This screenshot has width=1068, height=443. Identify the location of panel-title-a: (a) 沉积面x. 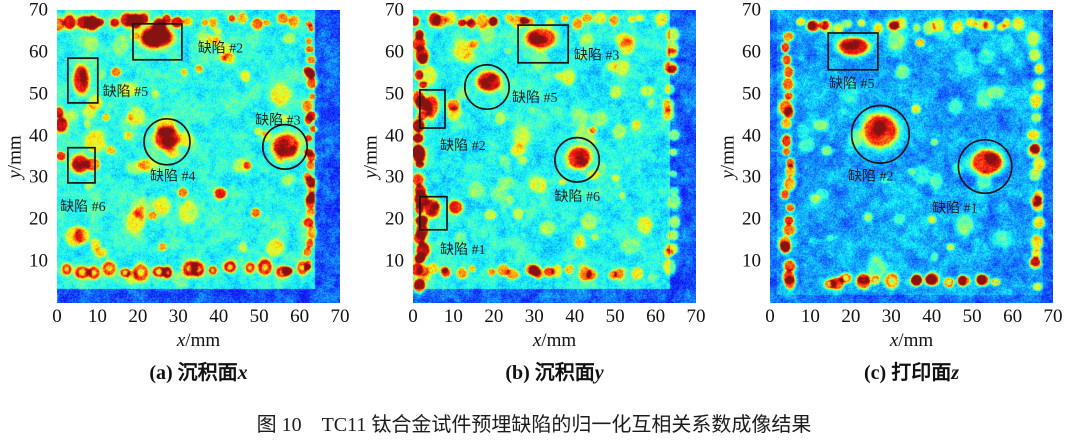
(198, 370).